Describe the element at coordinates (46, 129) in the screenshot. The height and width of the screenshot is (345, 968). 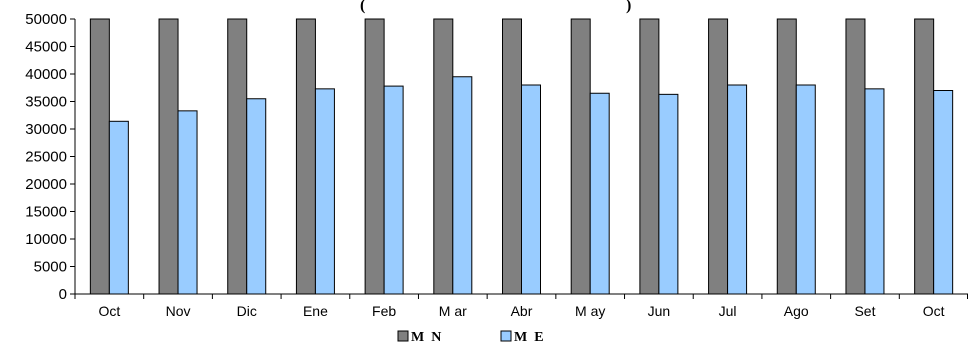
I see `y-tick-label: 30000` at that location.